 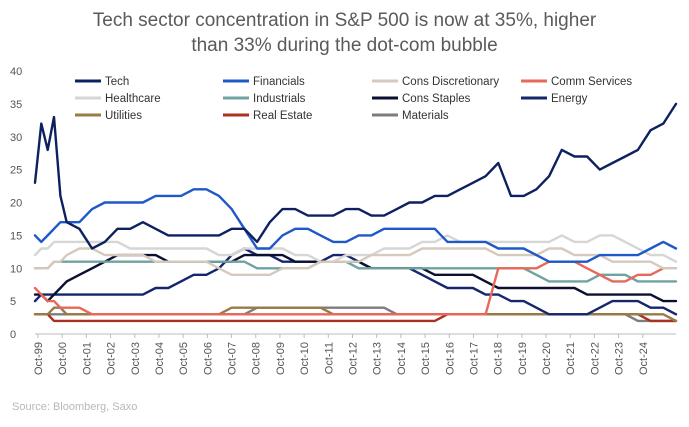 I want to click on y-tick-label: 30, so click(x=16, y=138).